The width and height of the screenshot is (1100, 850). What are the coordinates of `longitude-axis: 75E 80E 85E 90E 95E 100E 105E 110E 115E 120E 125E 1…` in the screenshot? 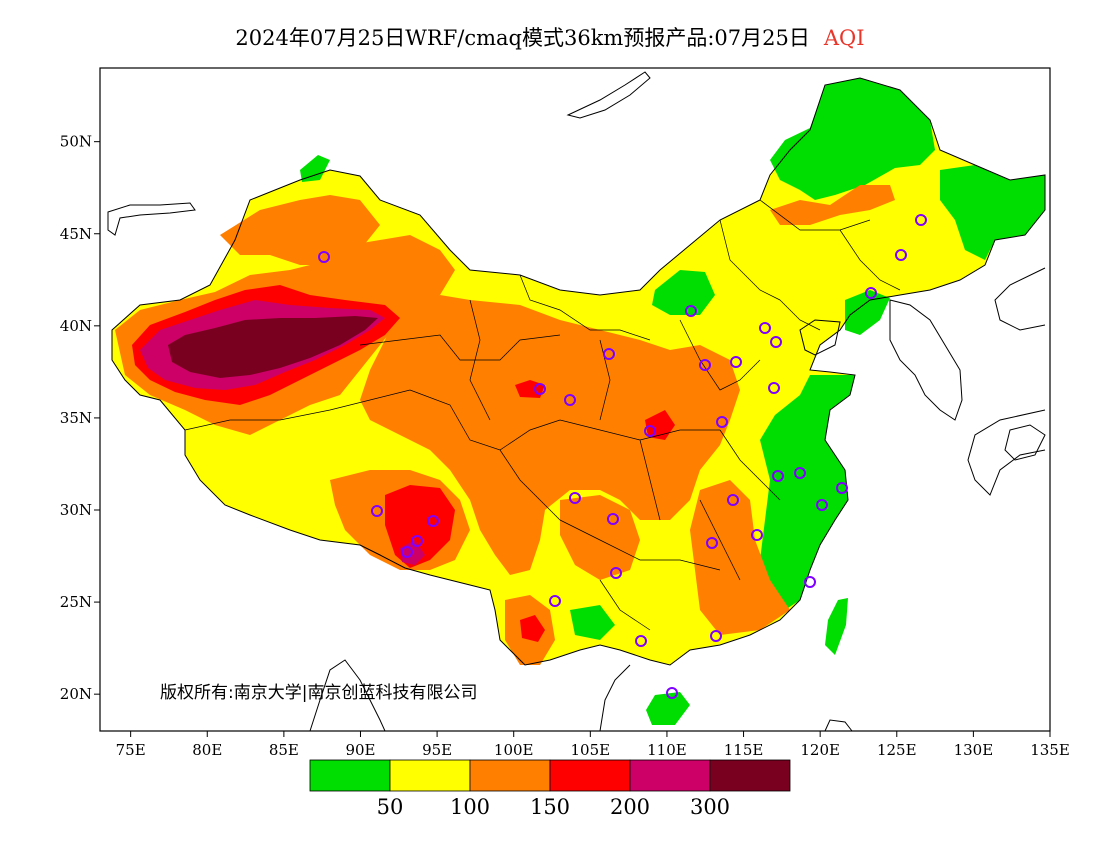 It's located at (593, 745).